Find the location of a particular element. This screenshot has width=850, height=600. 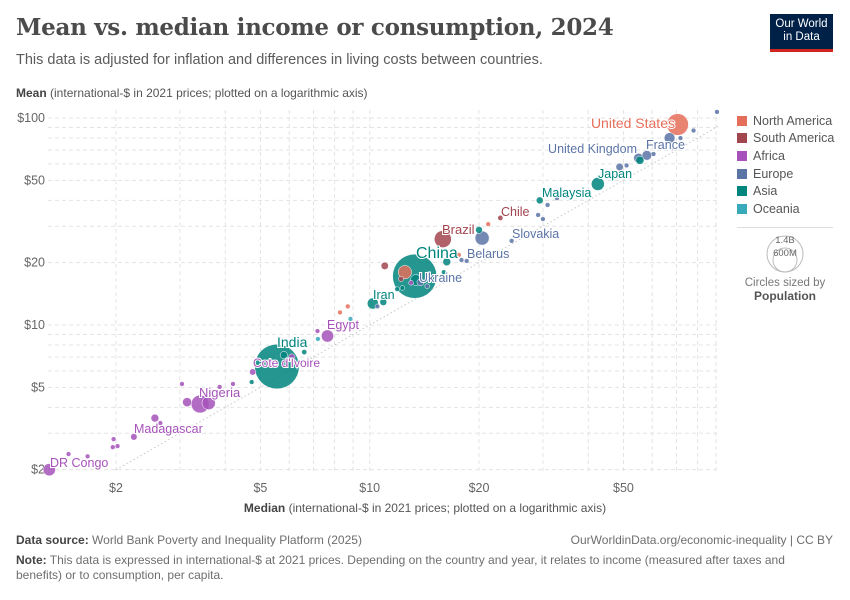

data-point-madagascar is located at coordinates (134, 437).